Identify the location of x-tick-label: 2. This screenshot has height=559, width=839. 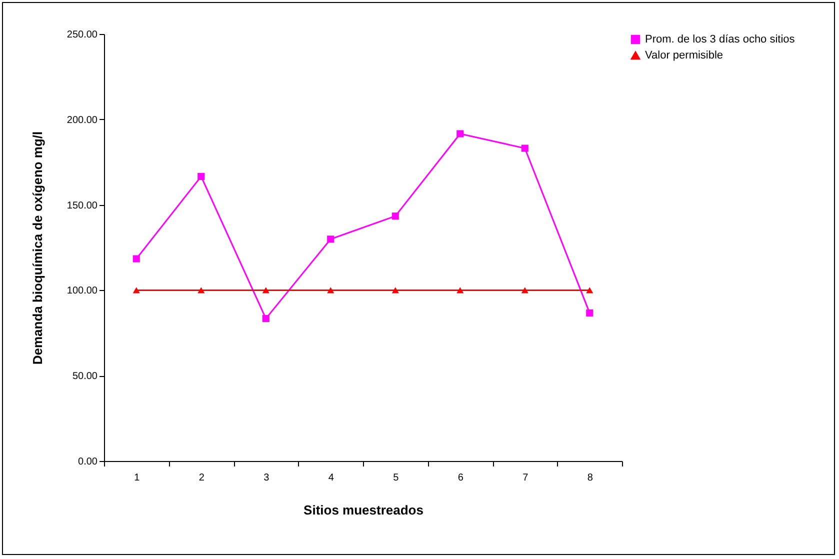
(201, 478).